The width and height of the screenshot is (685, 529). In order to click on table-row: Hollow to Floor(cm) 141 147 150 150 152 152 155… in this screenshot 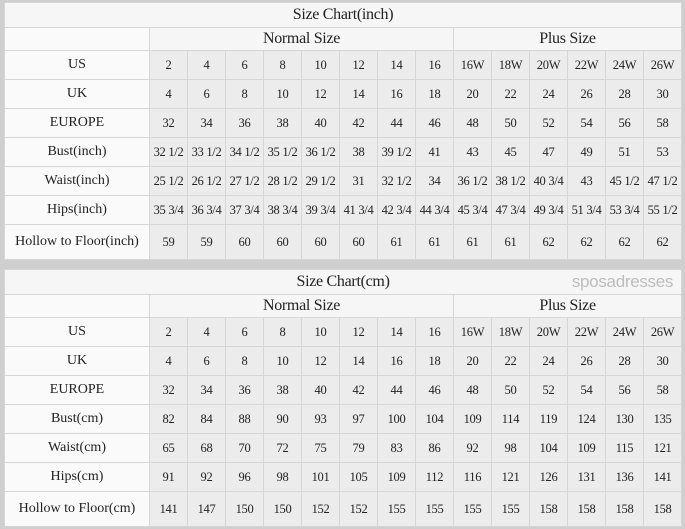, I will do `click(343, 509)`.